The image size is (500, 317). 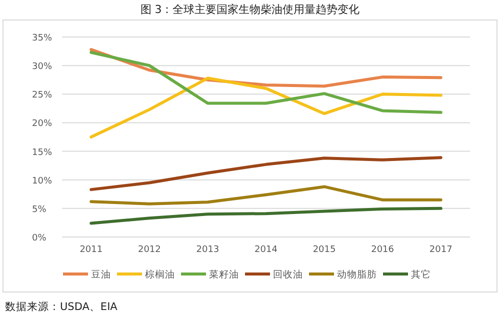 What do you see at coordinates (42, 124) in the screenshot?
I see `y-tick-label: 20%` at bounding box center [42, 124].